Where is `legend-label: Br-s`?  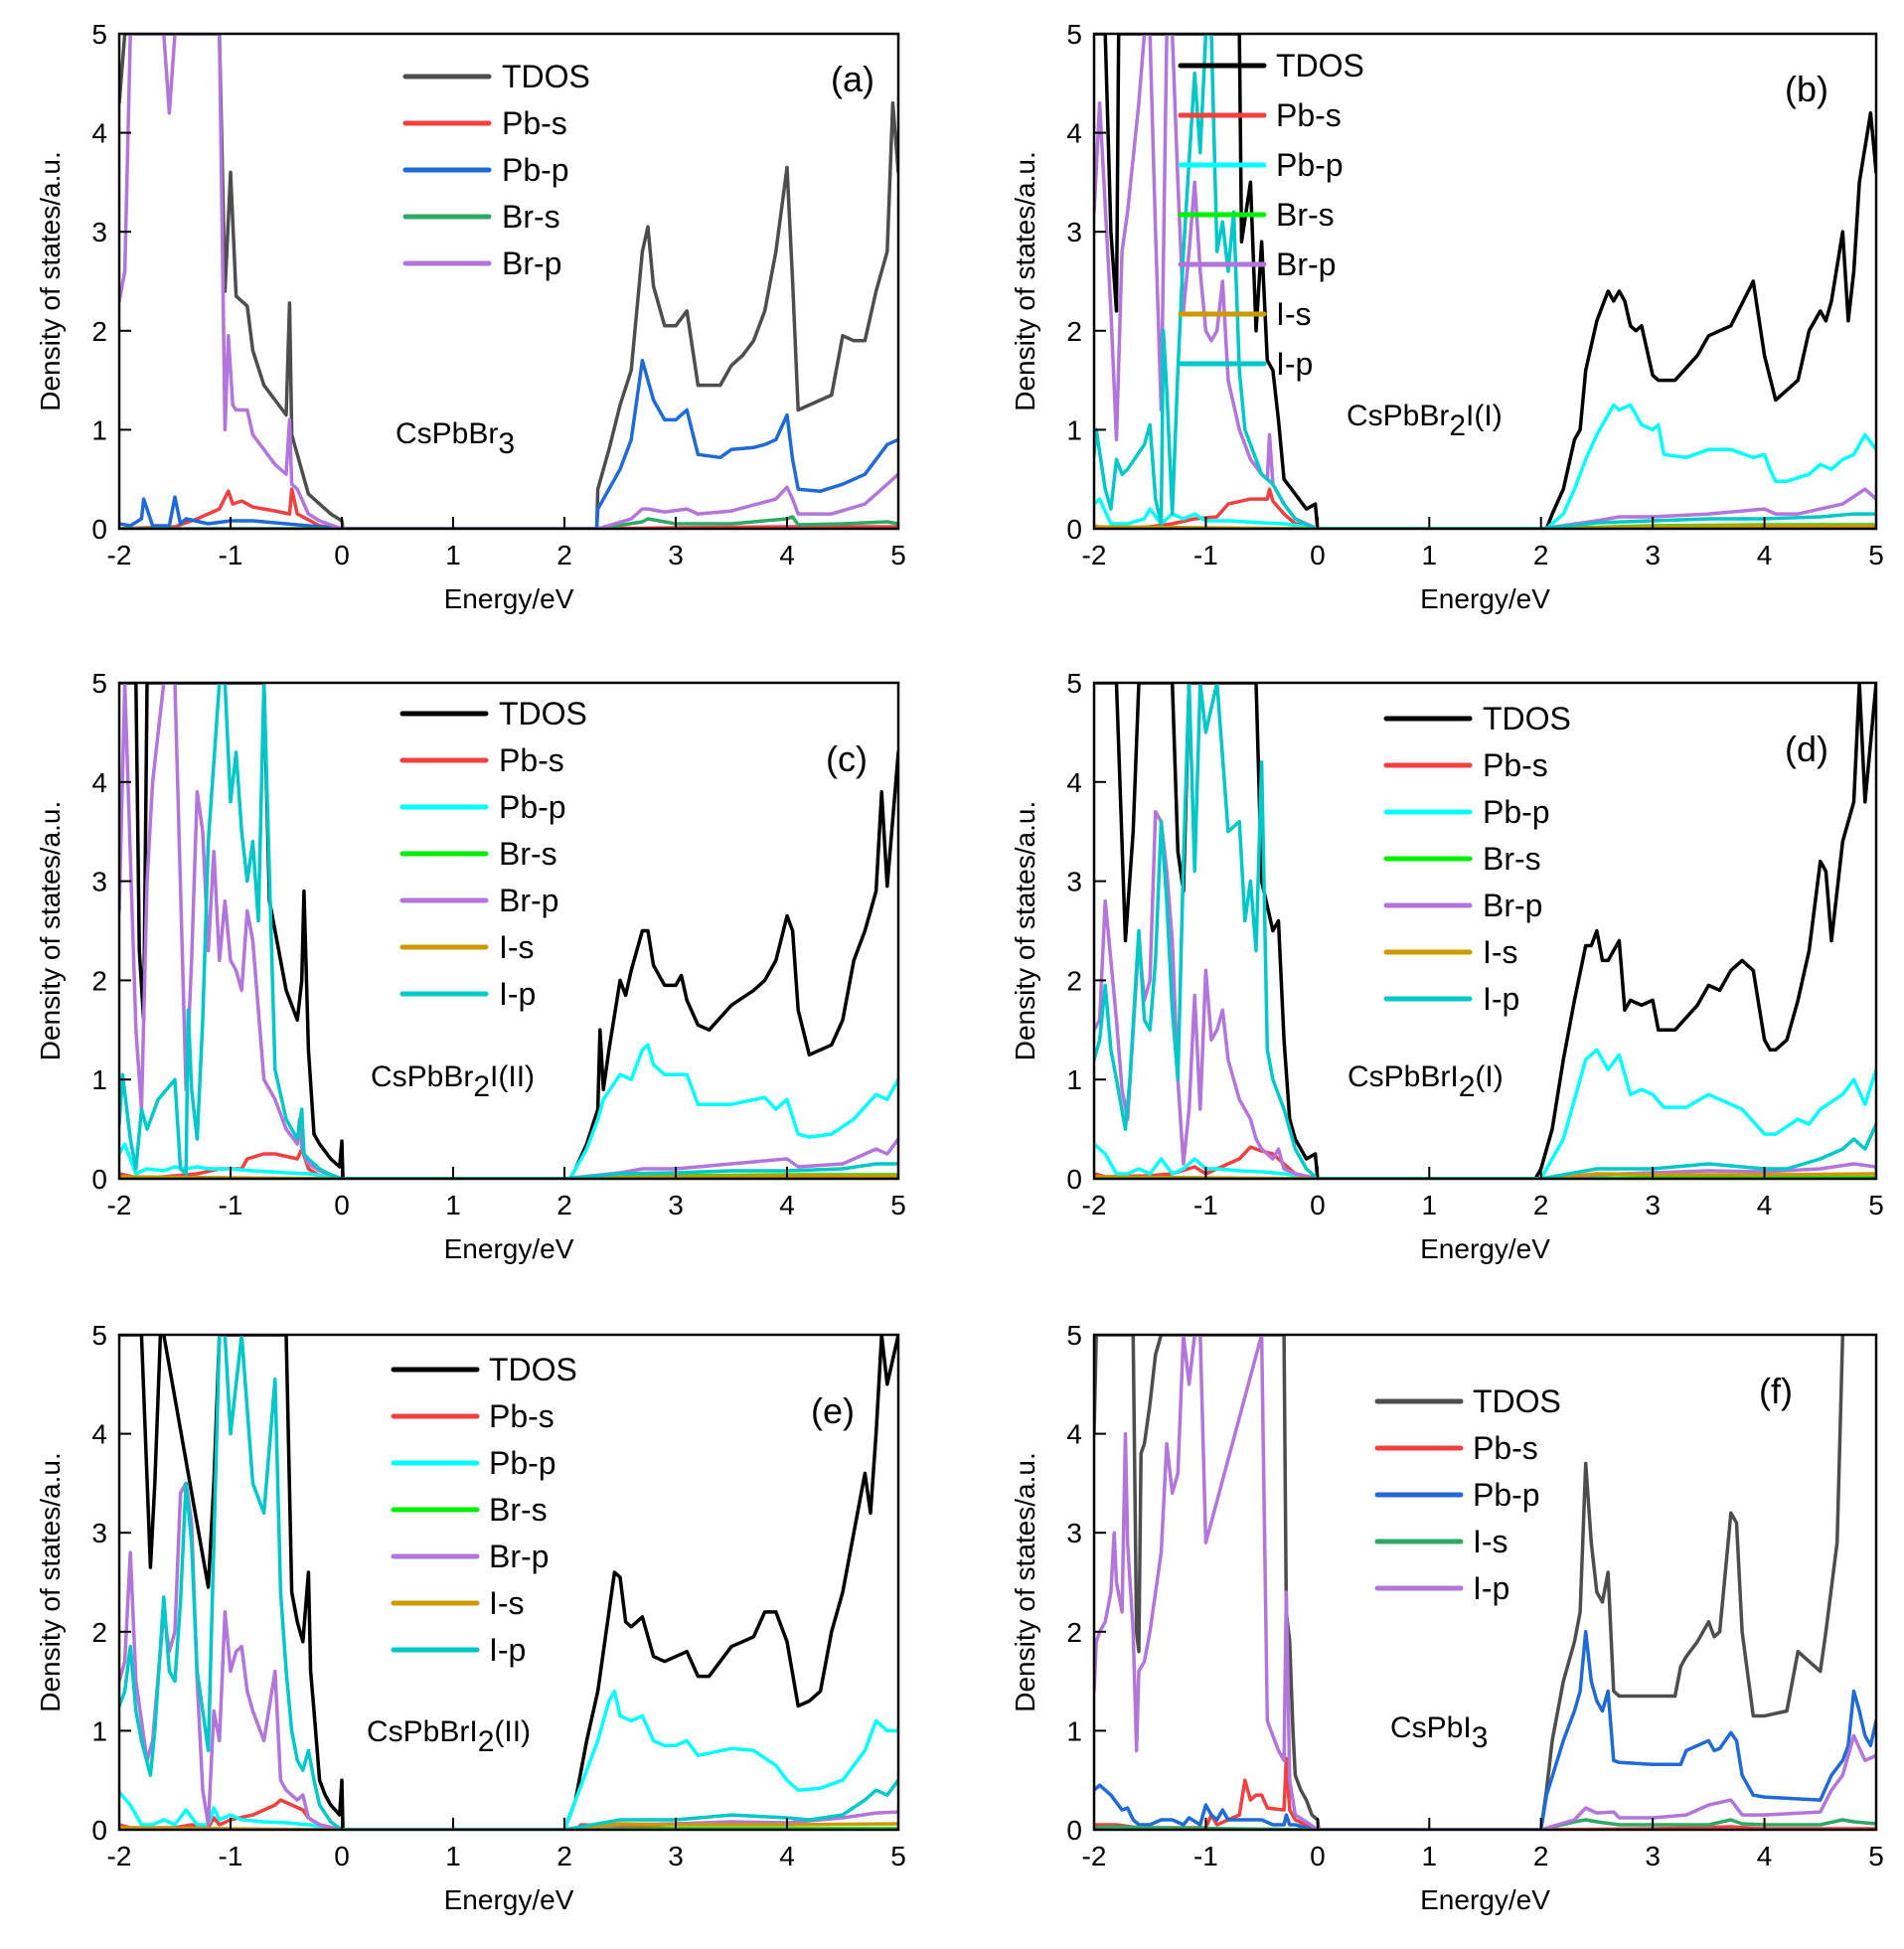
legend-label: Br-s is located at coordinates (1305, 215).